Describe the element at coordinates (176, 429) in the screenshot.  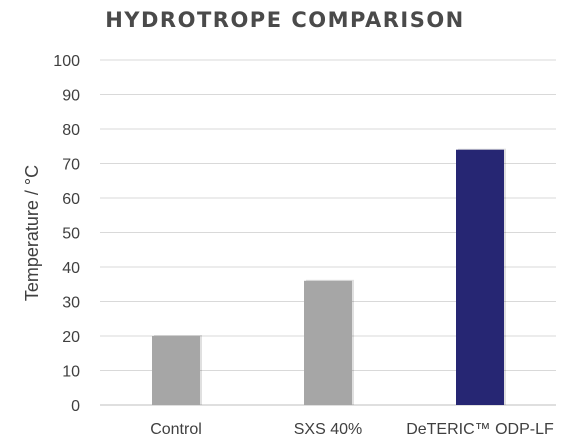
I see `x-category-label: Control` at that location.